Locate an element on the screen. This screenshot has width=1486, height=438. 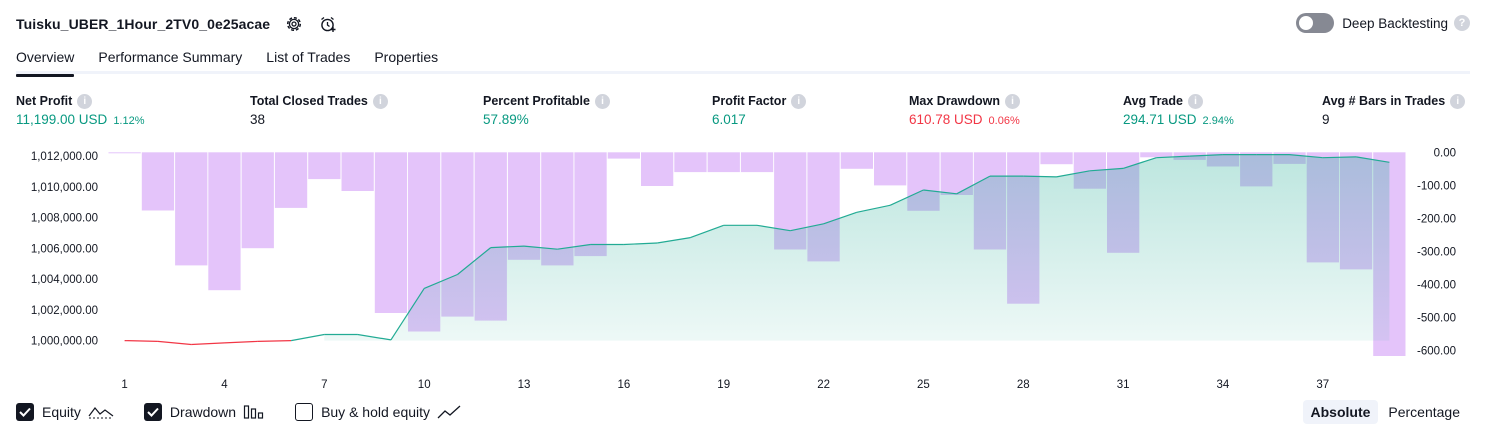
deep-backtesting: Deep Backtesting ? is located at coordinates (1383, 23).